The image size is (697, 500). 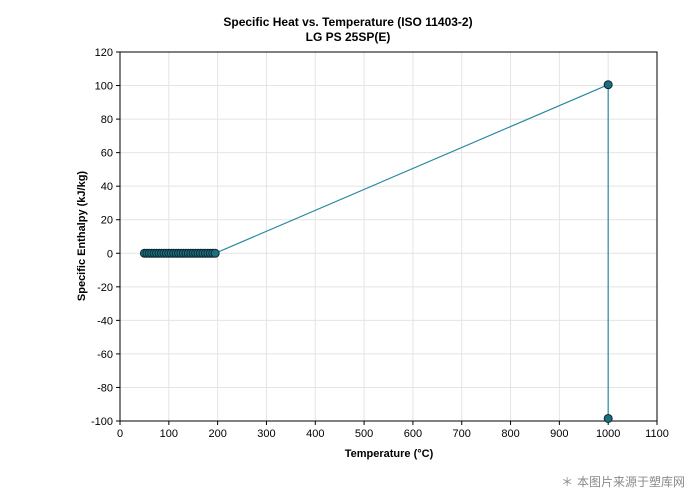 What do you see at coordinates (389, 454) in the screenshot?
I see `x-axis-label: Temperature (°C)` at bounding box center [389, 454].